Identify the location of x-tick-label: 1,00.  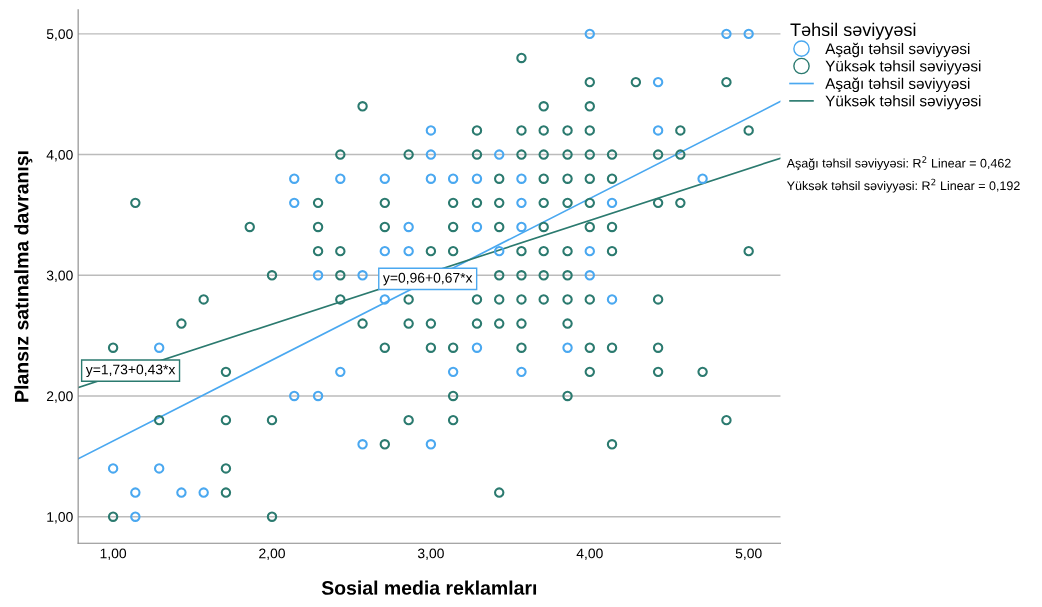
(113, 554).